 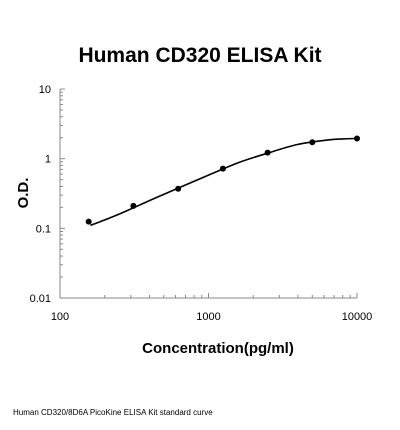 I want to click on x-axis-label: Concentration(pg/ml), so click(x=218, y=348).